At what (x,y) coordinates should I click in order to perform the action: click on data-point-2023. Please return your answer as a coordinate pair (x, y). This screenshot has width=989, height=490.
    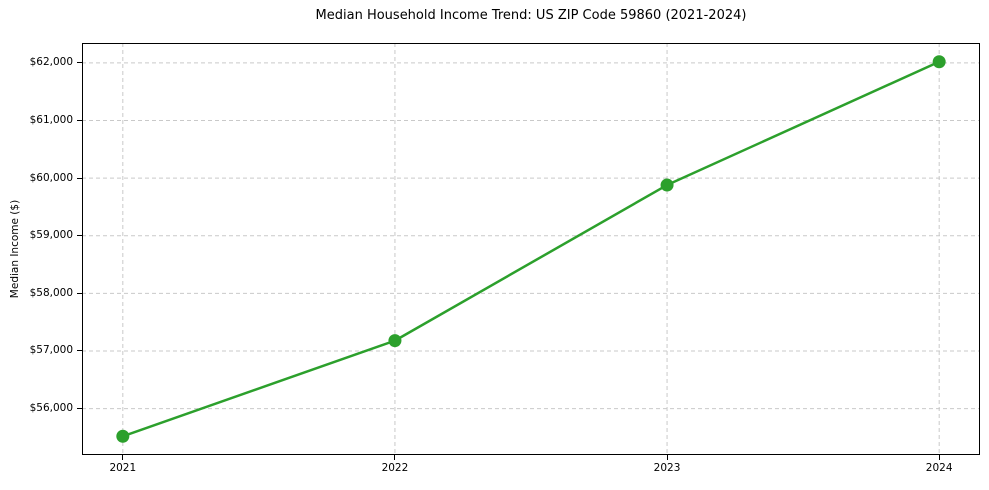
    Looking at the image, I should click on (667, 185).